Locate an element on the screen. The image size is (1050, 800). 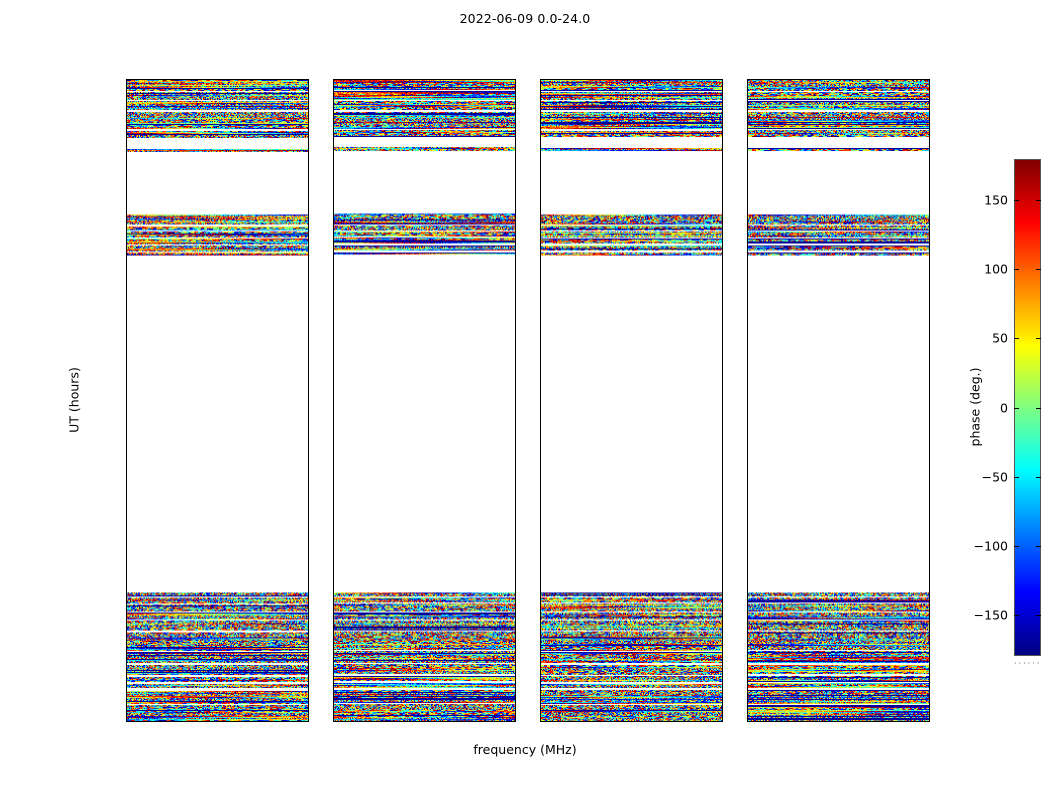
colorbar-tick-label: 150 is located at coordinates (996, 200).